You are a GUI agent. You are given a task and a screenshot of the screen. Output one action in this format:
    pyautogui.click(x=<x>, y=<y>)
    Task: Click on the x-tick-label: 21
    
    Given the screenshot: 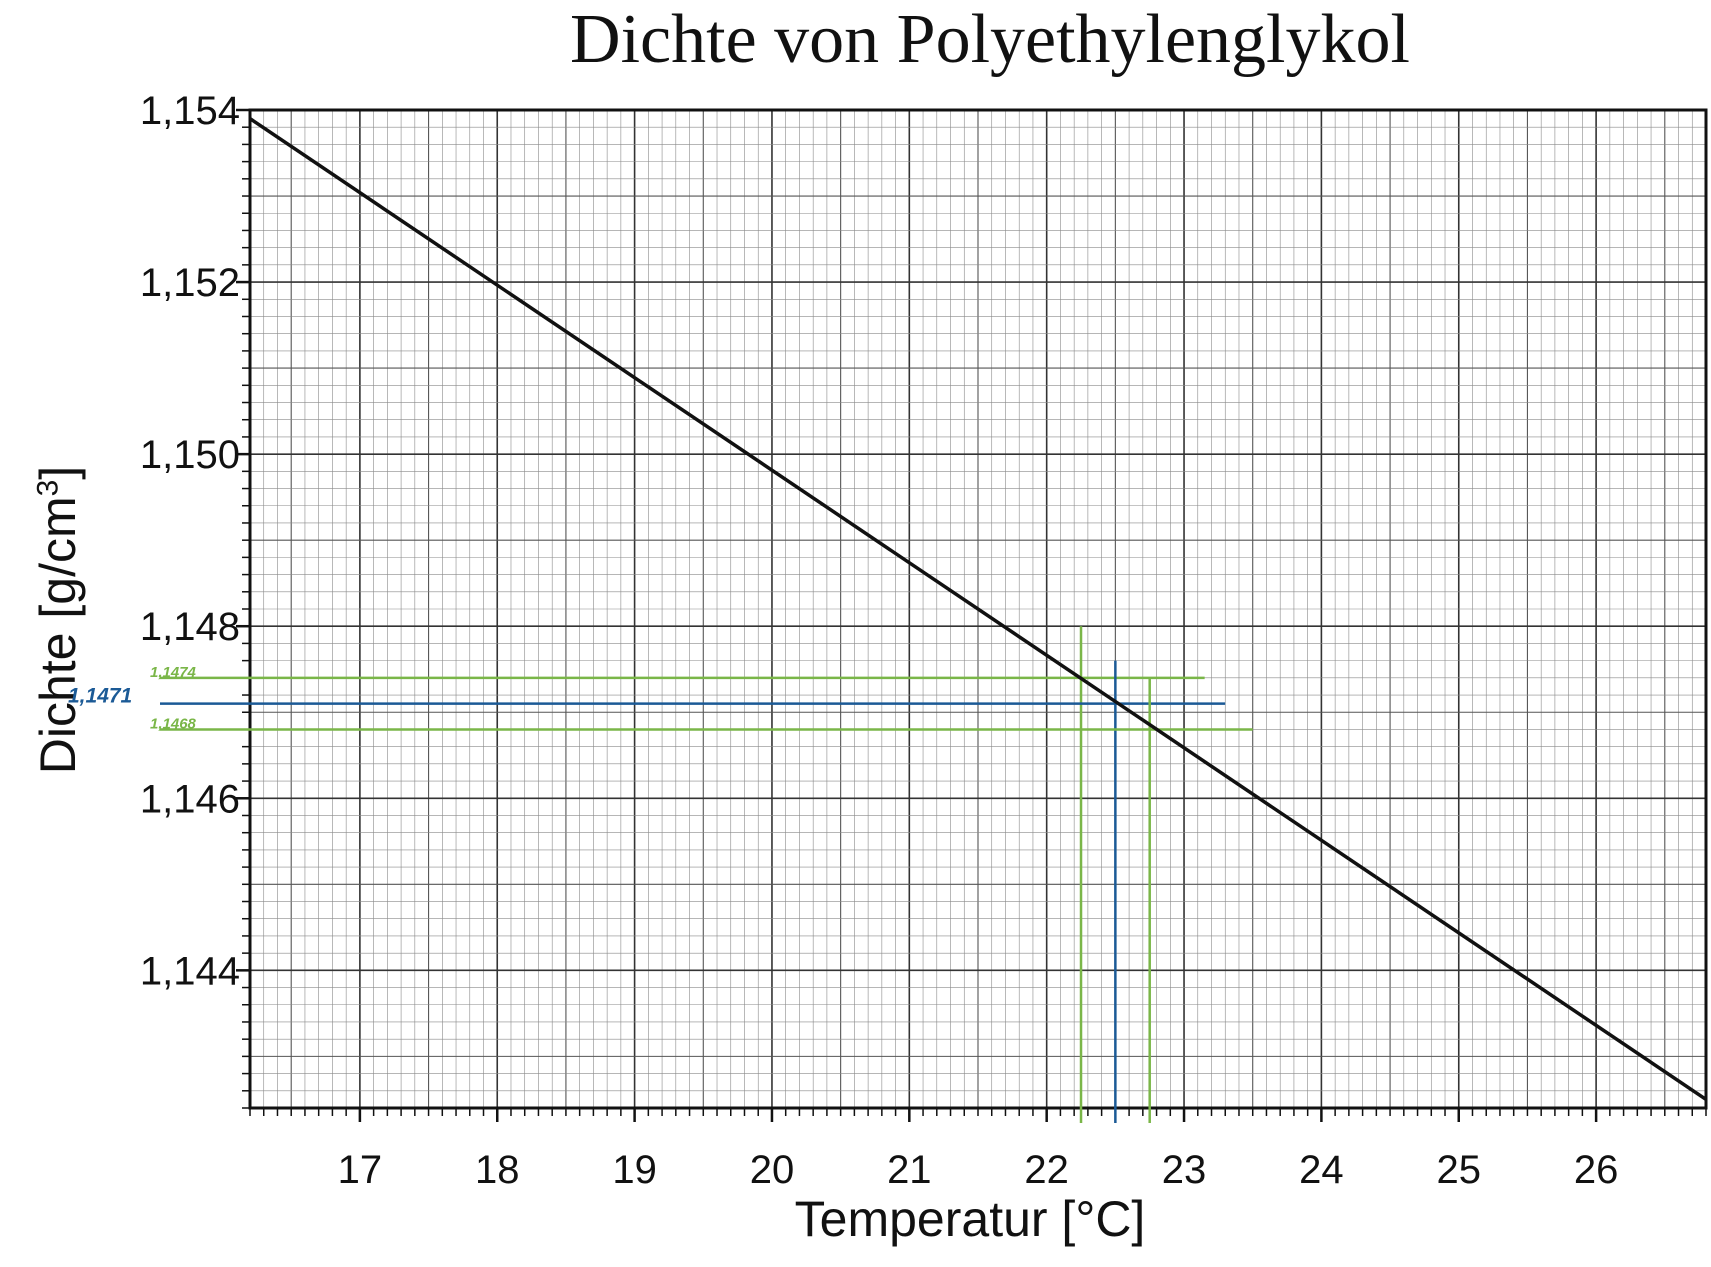 What is the action you would take?
    pyautogui.click(x=909, y=1170)
    